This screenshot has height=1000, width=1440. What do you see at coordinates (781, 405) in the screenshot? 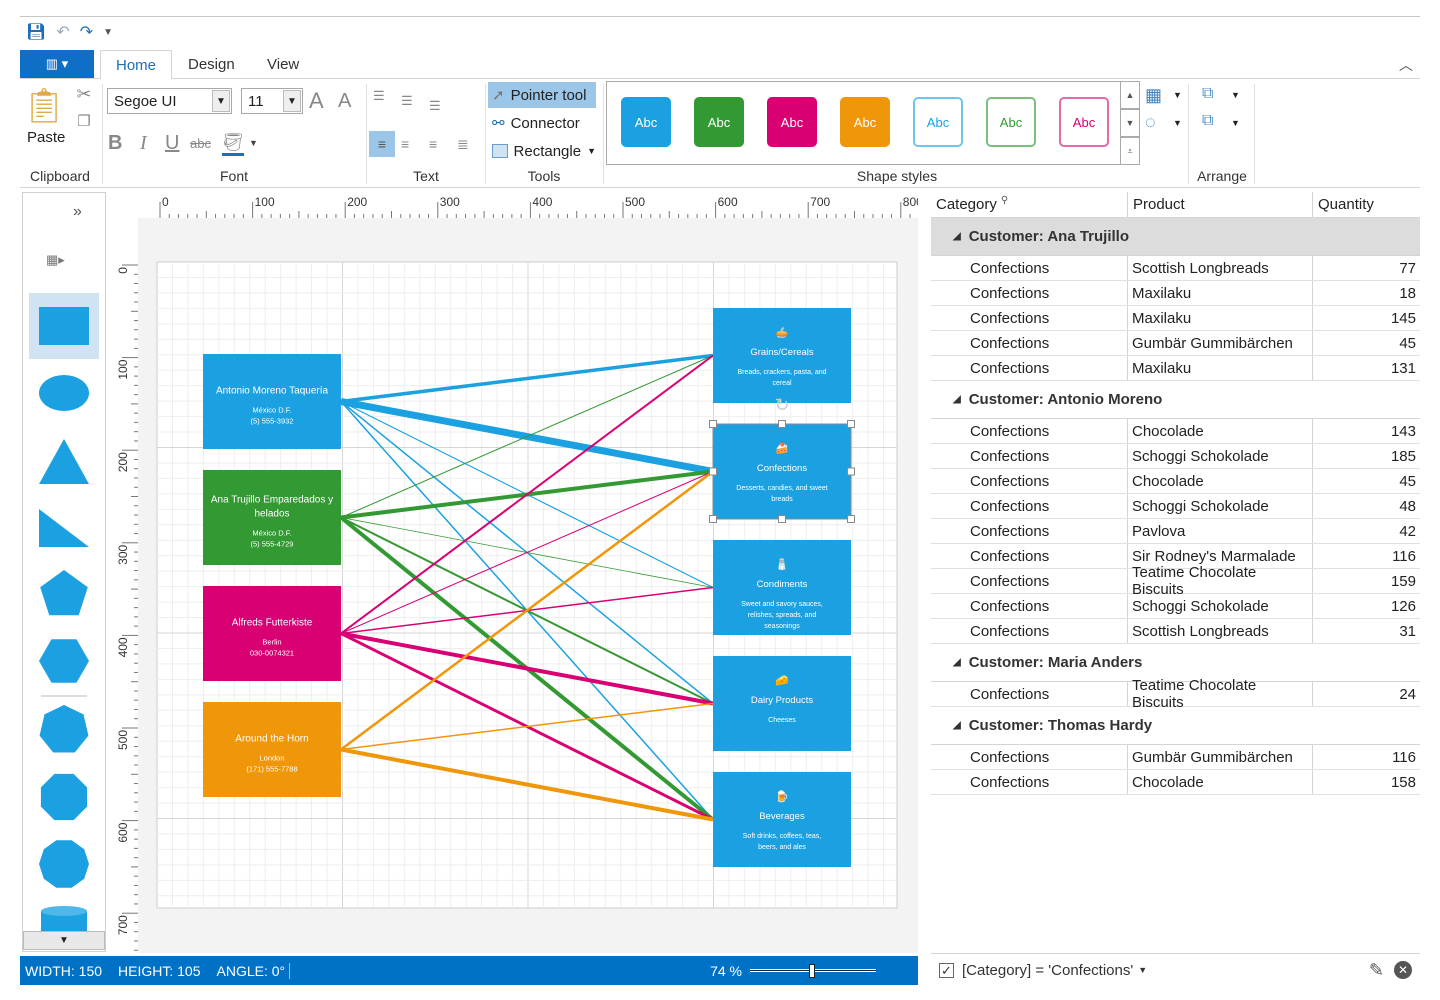
I see `rotate-handle-icon: ↻` at bounding box center [781, 405].